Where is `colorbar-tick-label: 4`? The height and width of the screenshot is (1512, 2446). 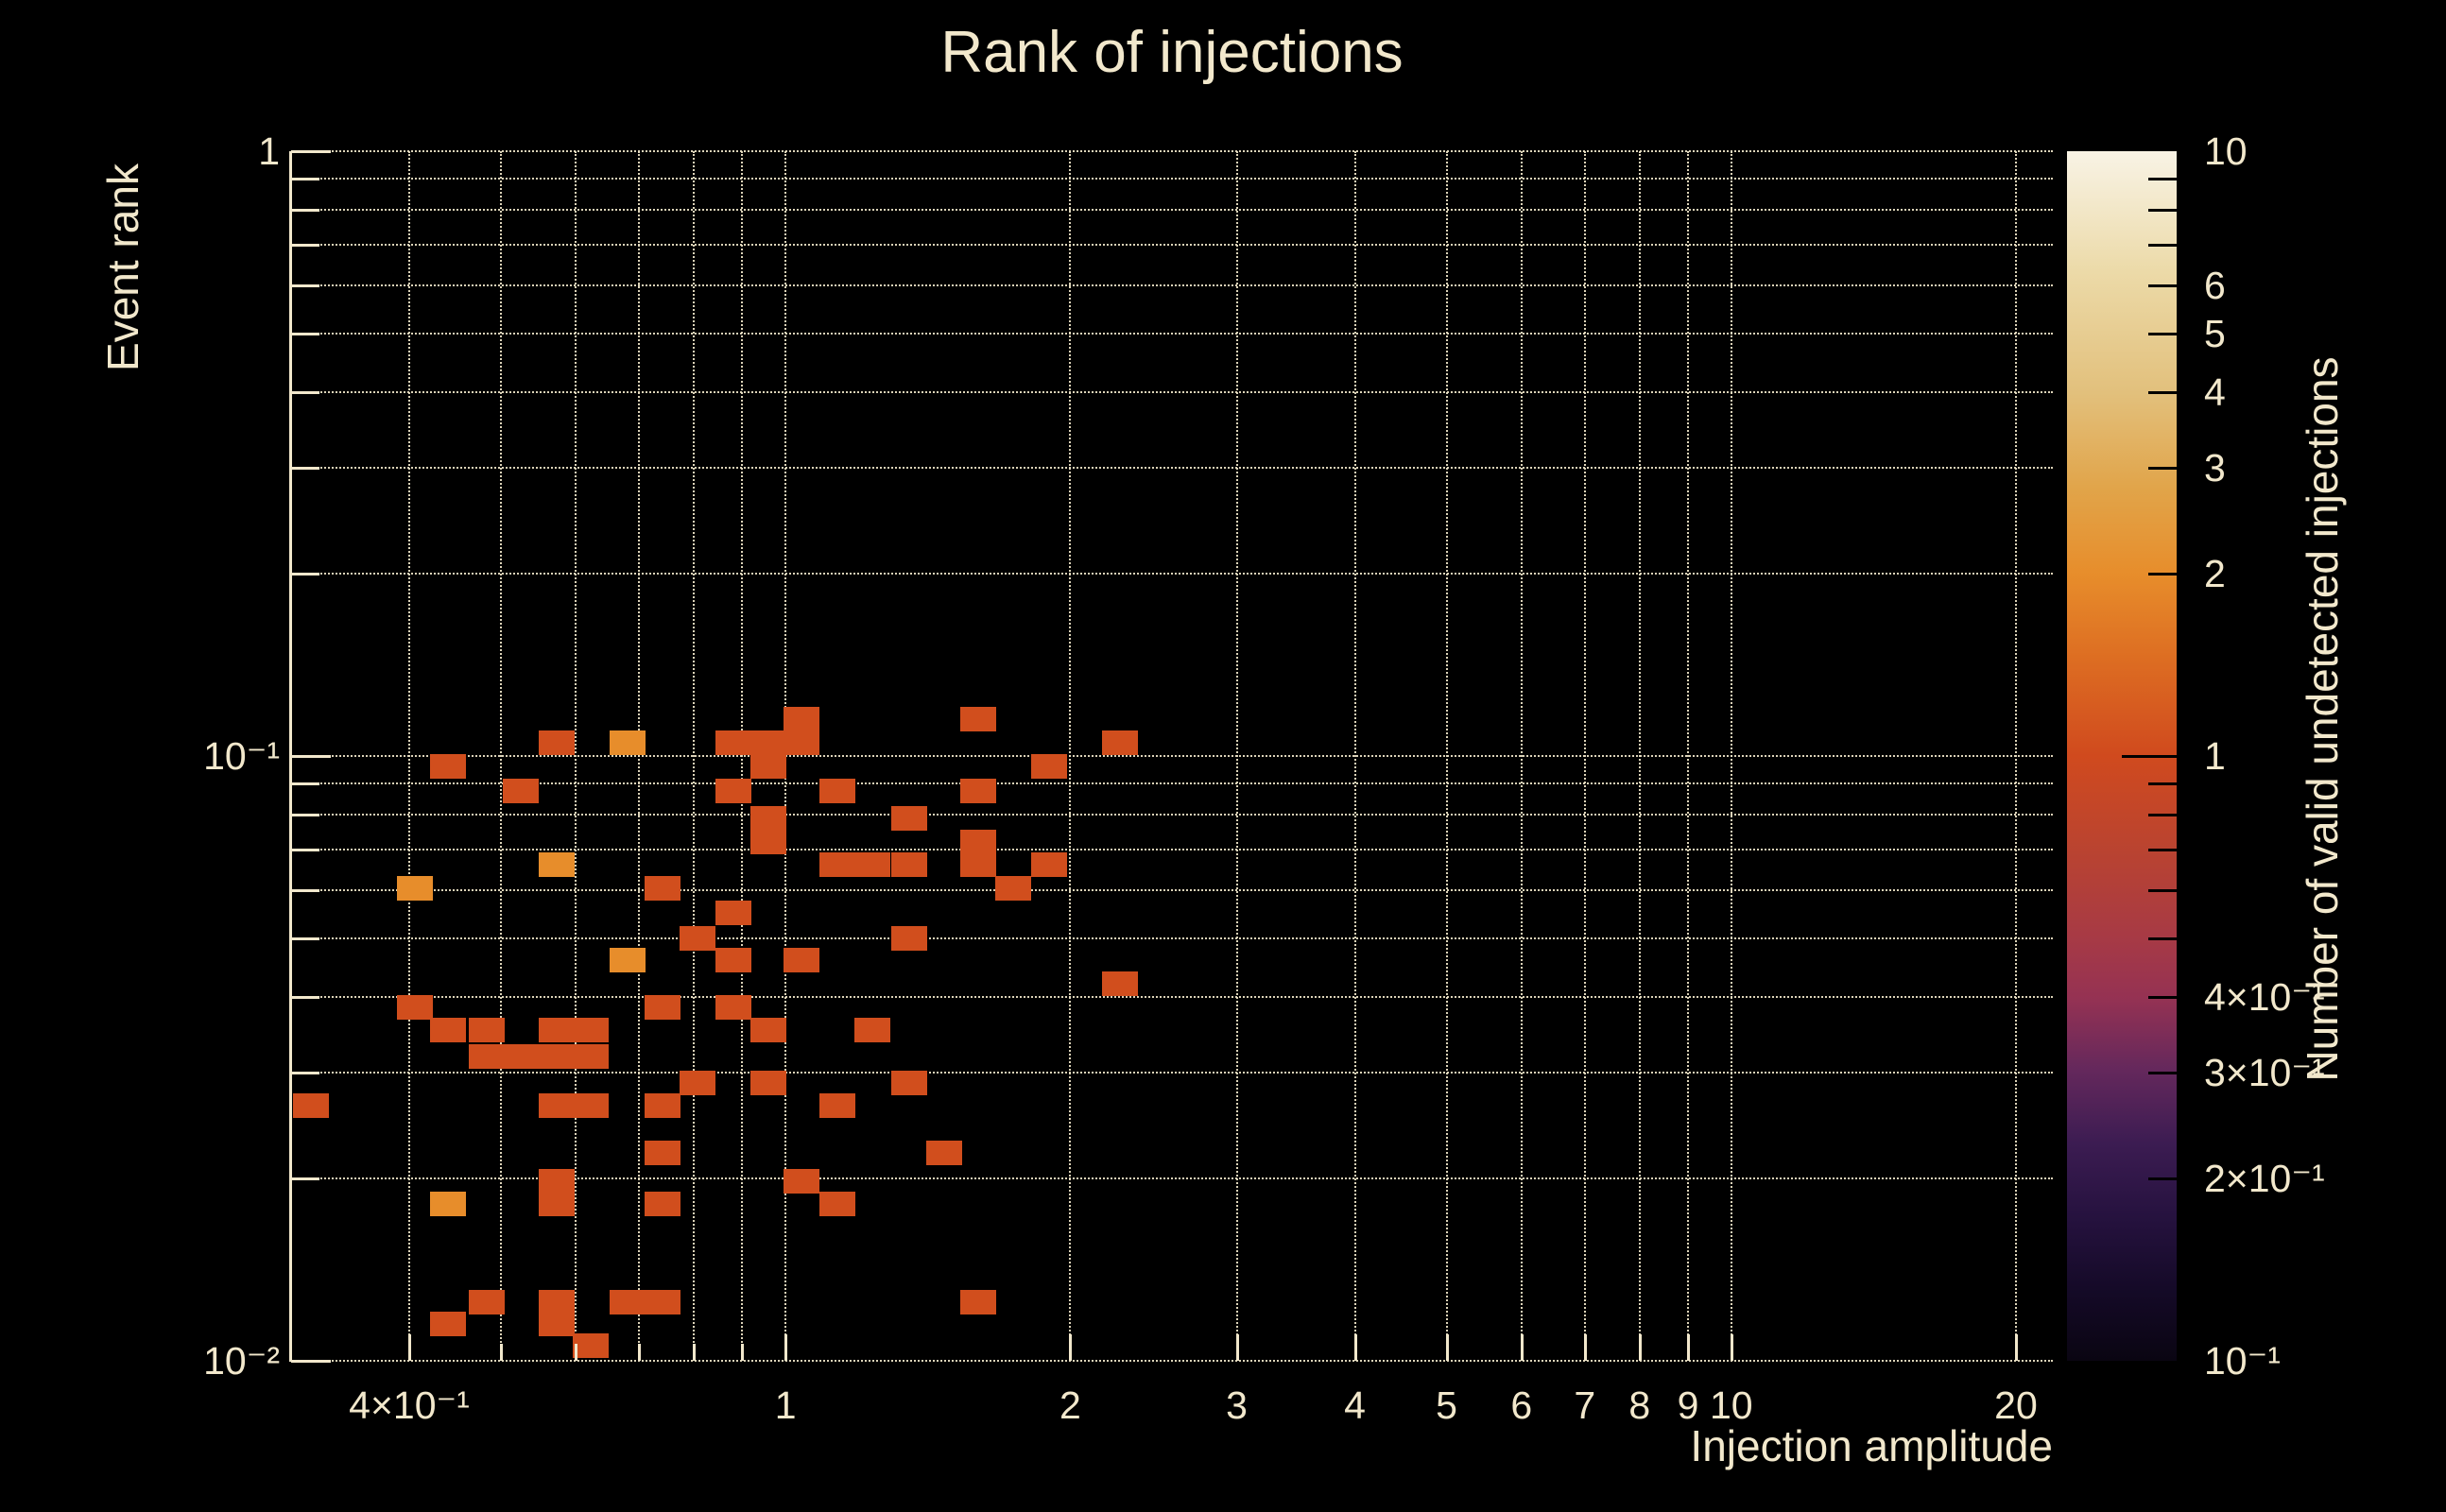
colorbar-tick-label: 4 is located at coordinates (2215, 391).